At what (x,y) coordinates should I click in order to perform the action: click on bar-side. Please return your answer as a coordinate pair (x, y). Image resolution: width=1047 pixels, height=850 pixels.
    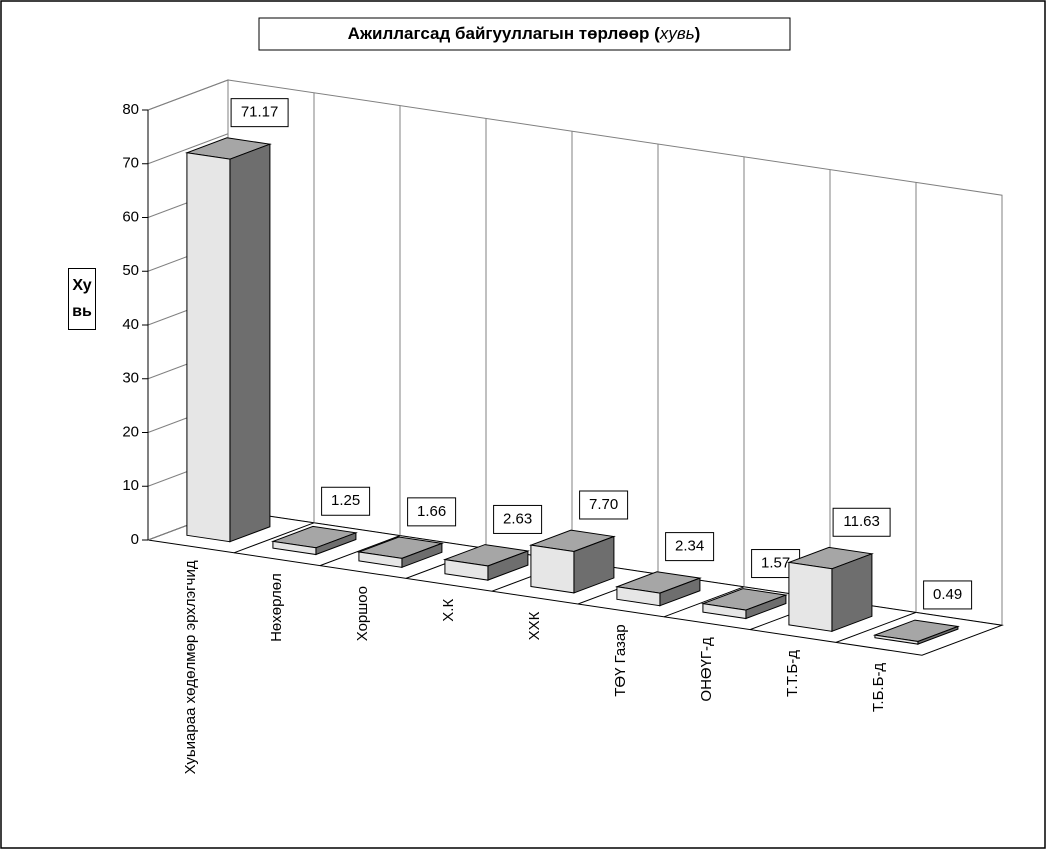
    Looking at the image, I should click on (250, 343).